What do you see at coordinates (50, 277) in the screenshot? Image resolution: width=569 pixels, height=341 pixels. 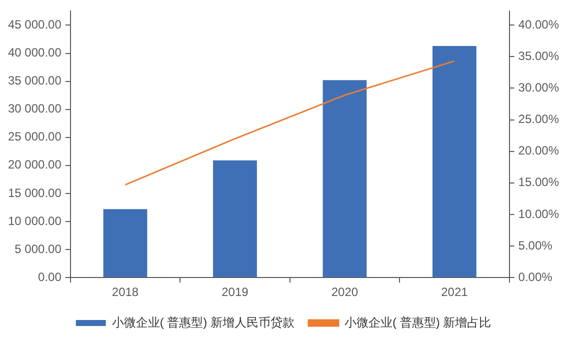 I see `y-tick-label: 0.00` at bounding box center [50, 277].